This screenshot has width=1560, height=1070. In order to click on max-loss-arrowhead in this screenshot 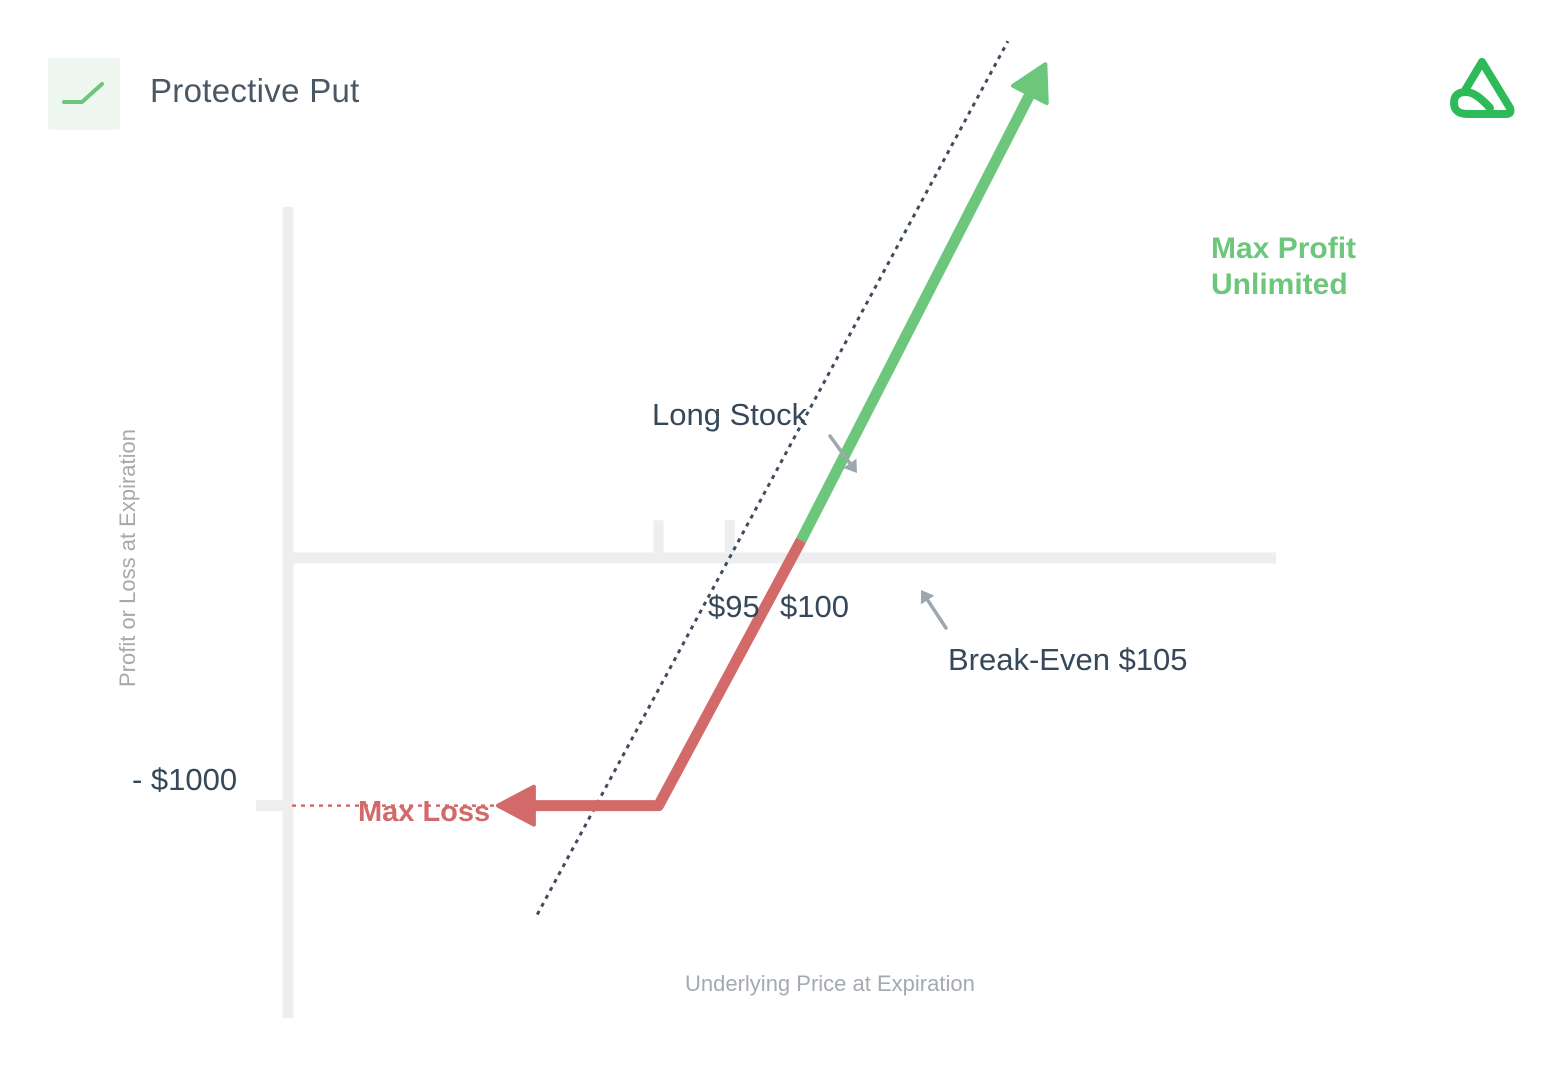, I will do `click(515, 805)`.